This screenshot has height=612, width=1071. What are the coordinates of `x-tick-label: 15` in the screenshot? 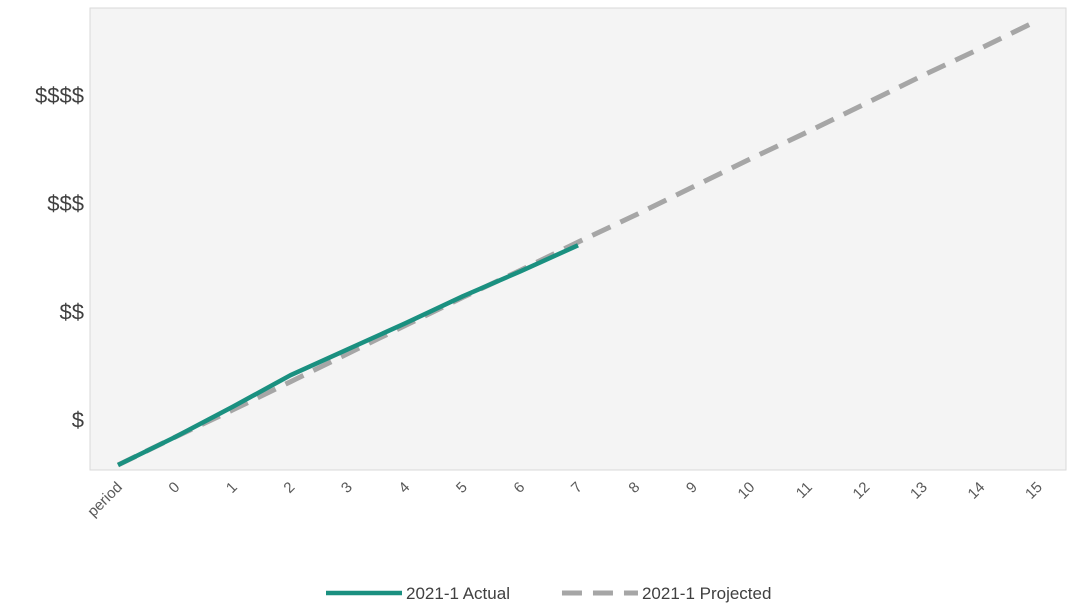 It's located at (1034, 491).